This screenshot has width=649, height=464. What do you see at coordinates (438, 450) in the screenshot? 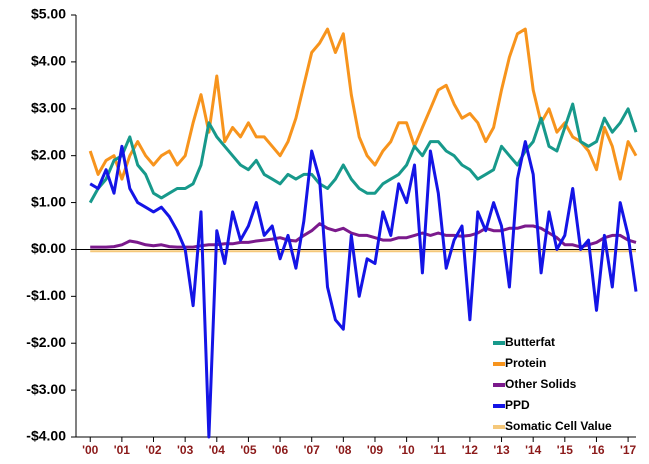
I see `x-tick-label: '11` at bounding box center [438, 450].